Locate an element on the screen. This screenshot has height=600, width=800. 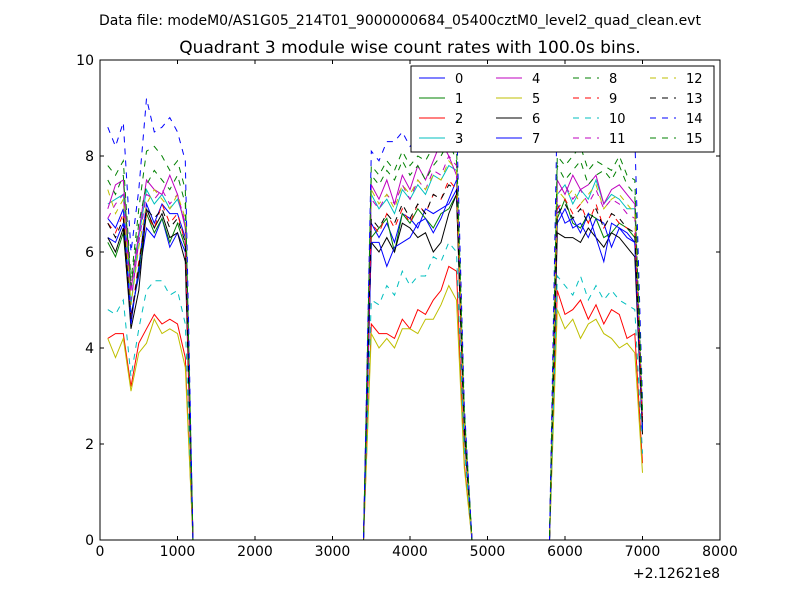
legend-label-14: 14 is located at coordinates (694, 119).